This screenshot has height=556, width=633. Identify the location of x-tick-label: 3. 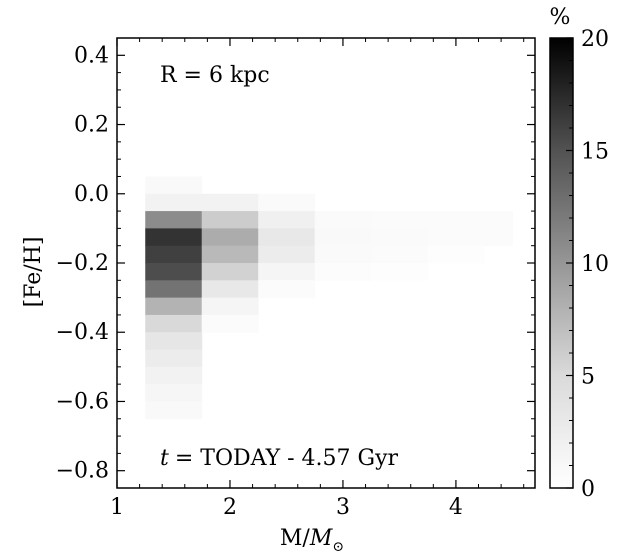
(343, 507).